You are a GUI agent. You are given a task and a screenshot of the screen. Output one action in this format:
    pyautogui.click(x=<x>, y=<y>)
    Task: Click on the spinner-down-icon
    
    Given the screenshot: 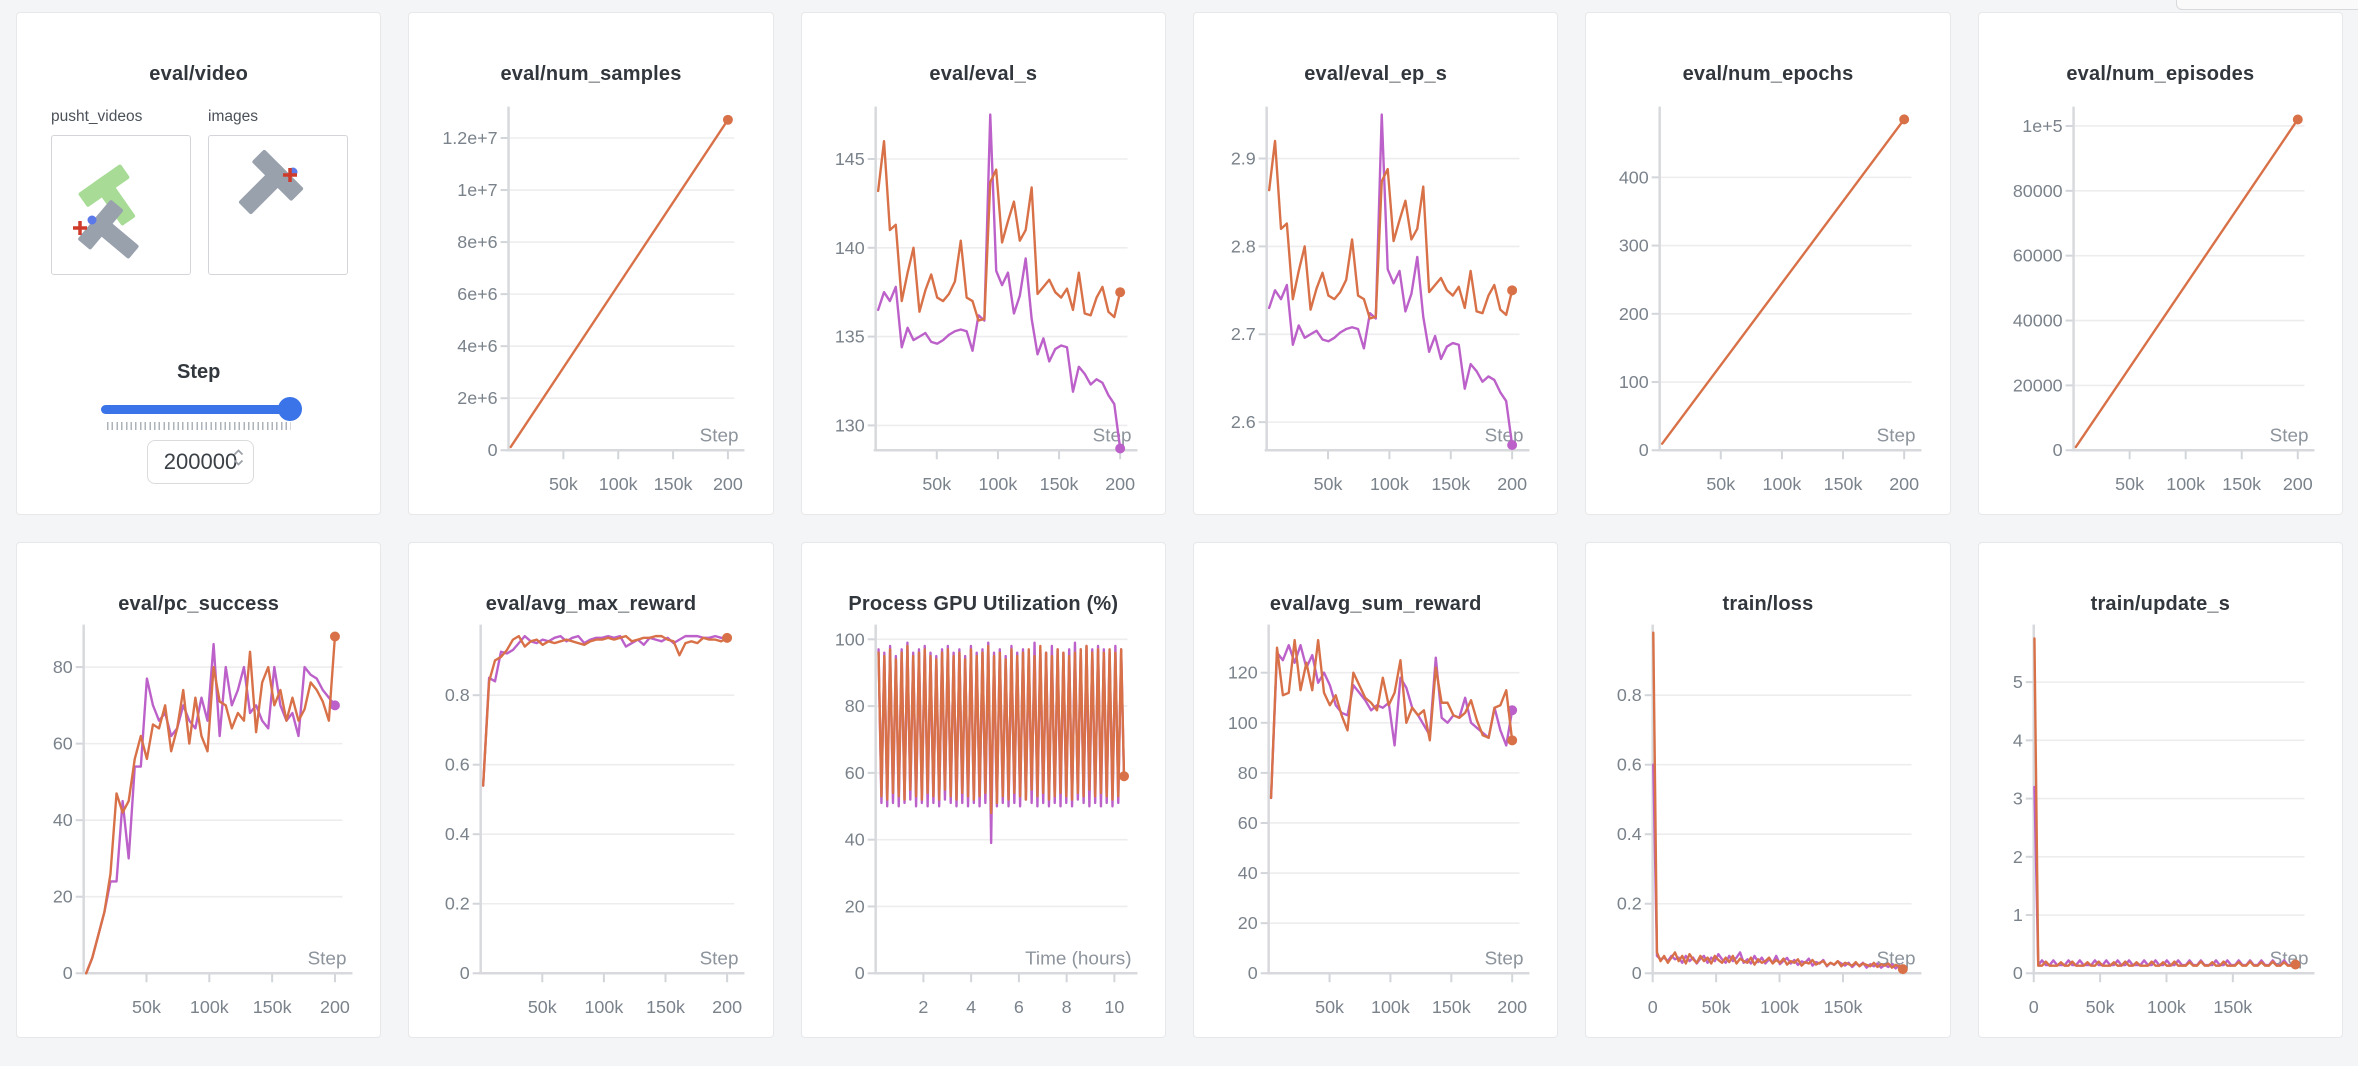 What is the action you would take?
    pyautogui.click(x=238, y=462)
    